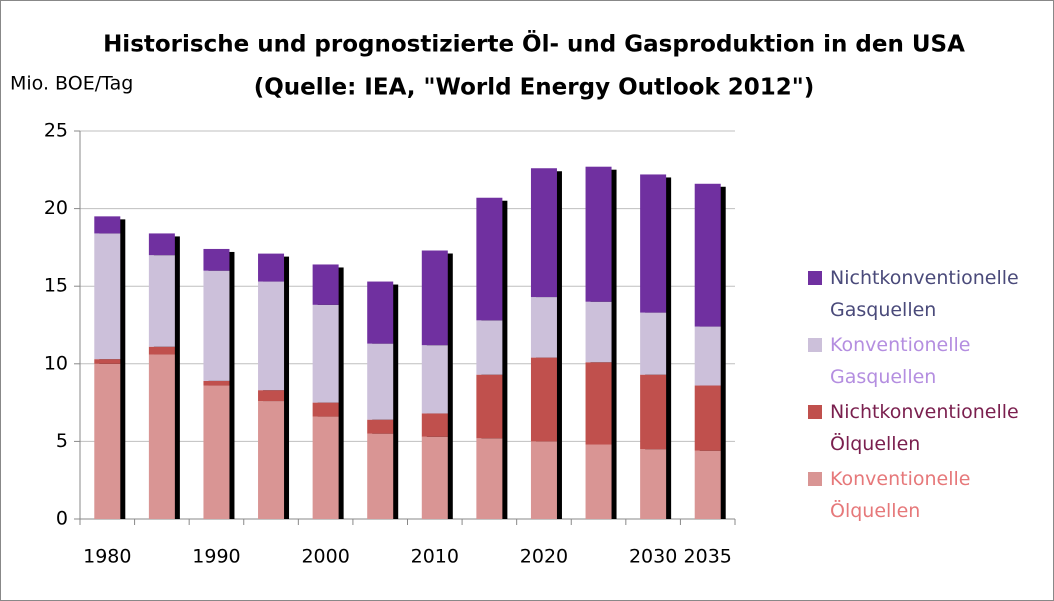 Image resolution: width=1054 pixels, height=601 pixels. What do you see at coordinates (62, 519) in the screenshot?
I see `y-tick-label: 0` at bounding box center [62, 519].